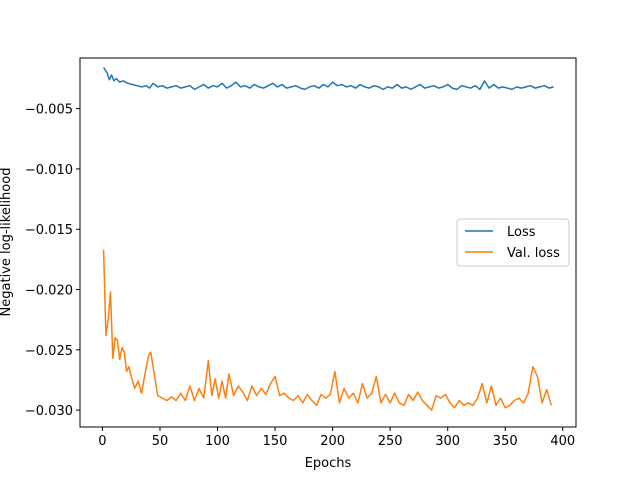 The width and height of the screenshot is (640, 480). What do you see at coordinates (49, 351) in the screenshot?
I see `y-tick-label: −0.025` at bounding box center [49, 351].